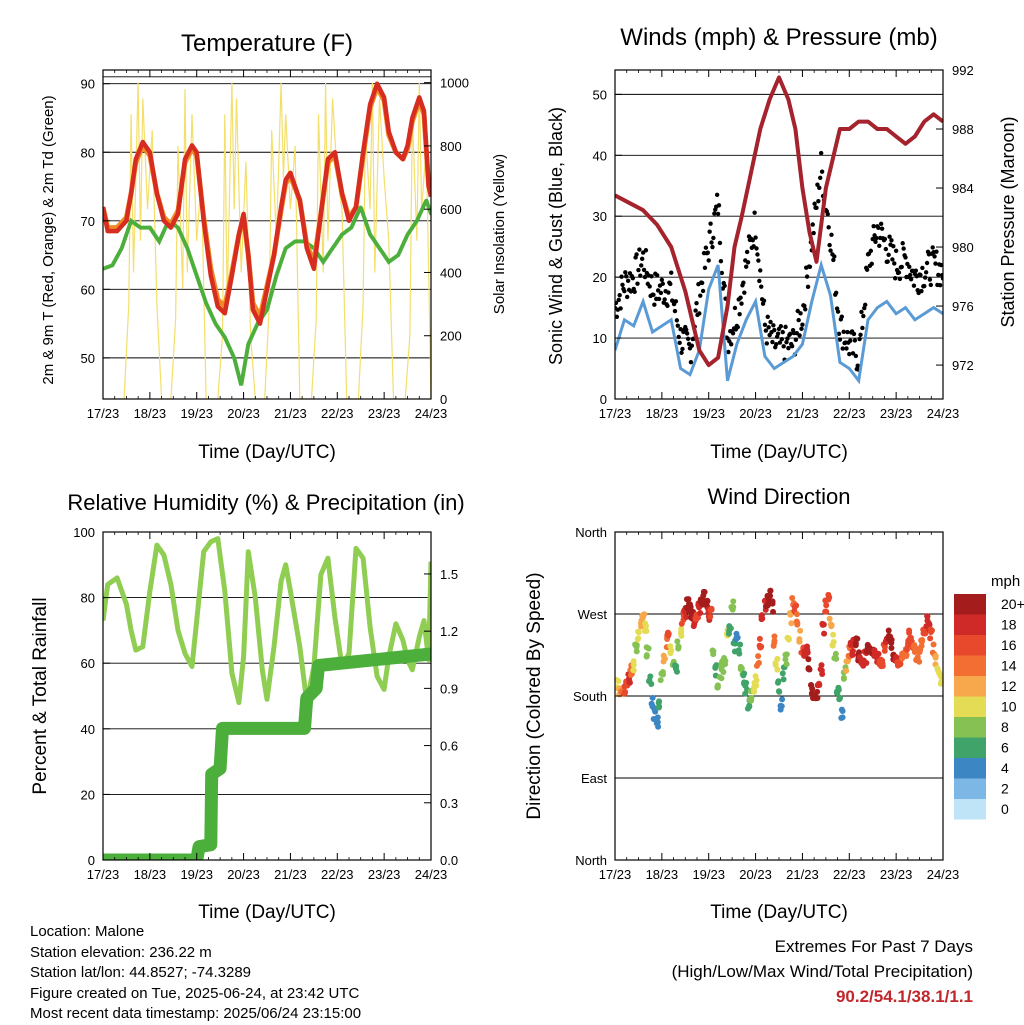 The image size is (1024, 1025). I want to click on right-y-tick-label: 0.3, so click(449, 803).